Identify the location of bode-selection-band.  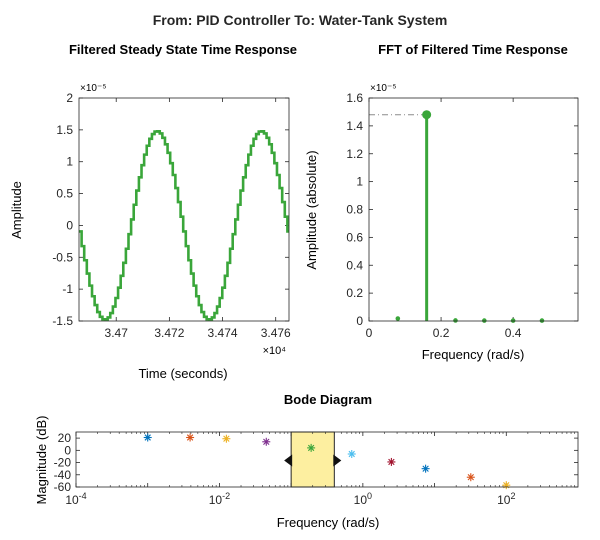
(313, 459).